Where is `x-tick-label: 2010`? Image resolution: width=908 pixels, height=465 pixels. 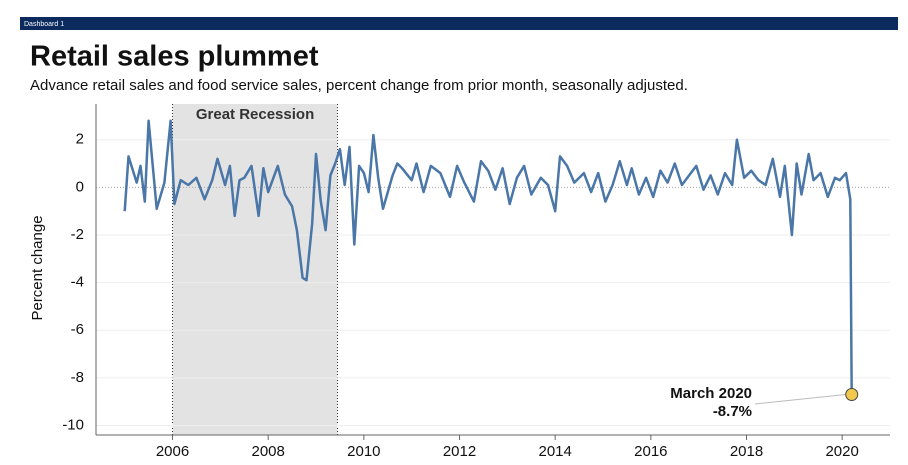 x-tick-label: 2010 is located at coordinates (363, 451).